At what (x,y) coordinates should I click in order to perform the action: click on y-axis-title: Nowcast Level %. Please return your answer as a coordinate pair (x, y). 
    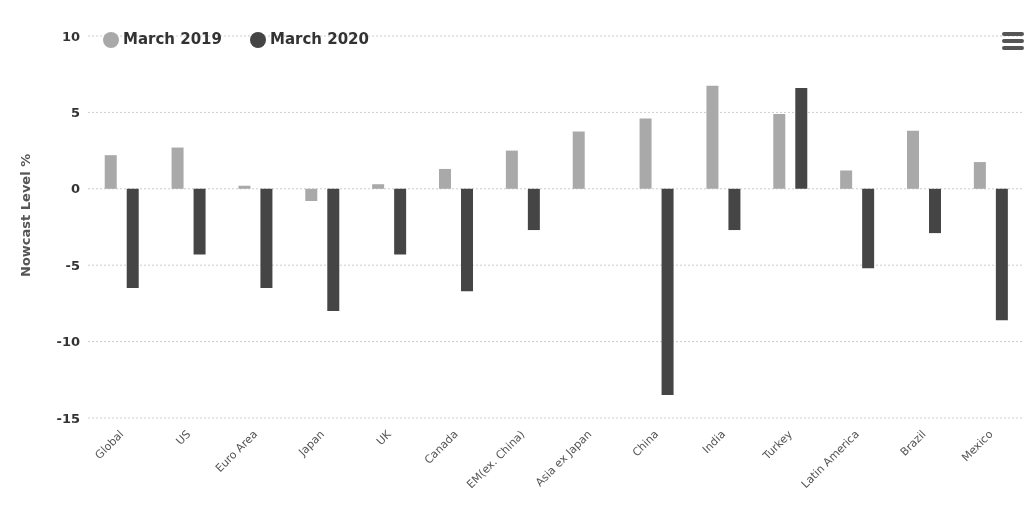
    Looking at the image, I should click on (25, 215).